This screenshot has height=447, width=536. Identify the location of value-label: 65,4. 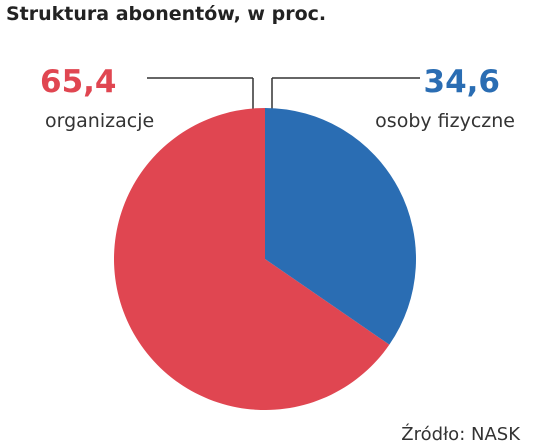
(78, 82).